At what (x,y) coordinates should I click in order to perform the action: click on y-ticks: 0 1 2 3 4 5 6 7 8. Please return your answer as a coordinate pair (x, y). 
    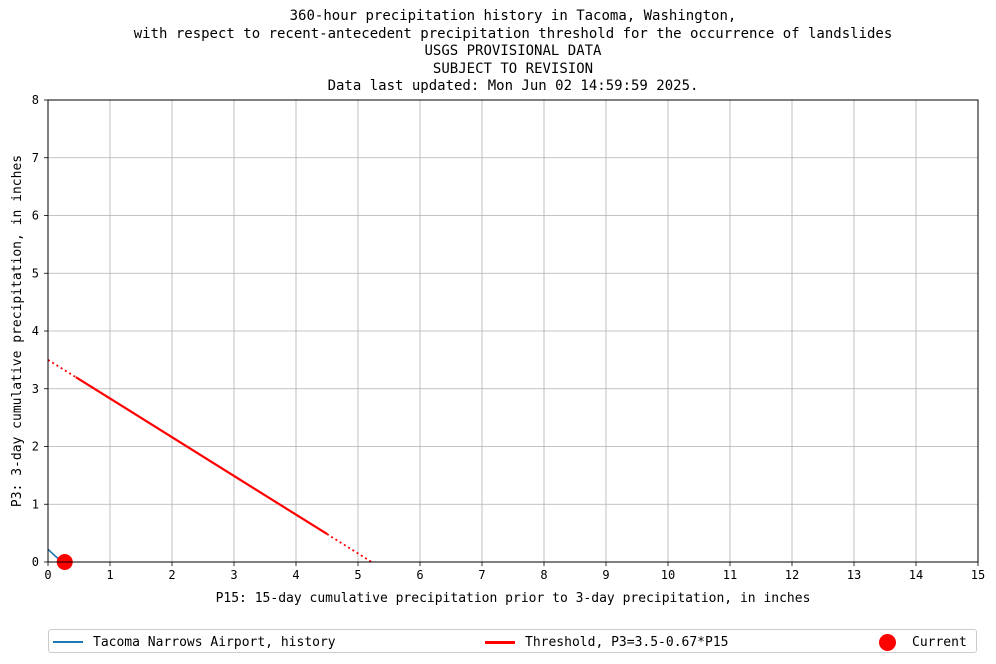
    Looking at the image, I should click on (40, 331).